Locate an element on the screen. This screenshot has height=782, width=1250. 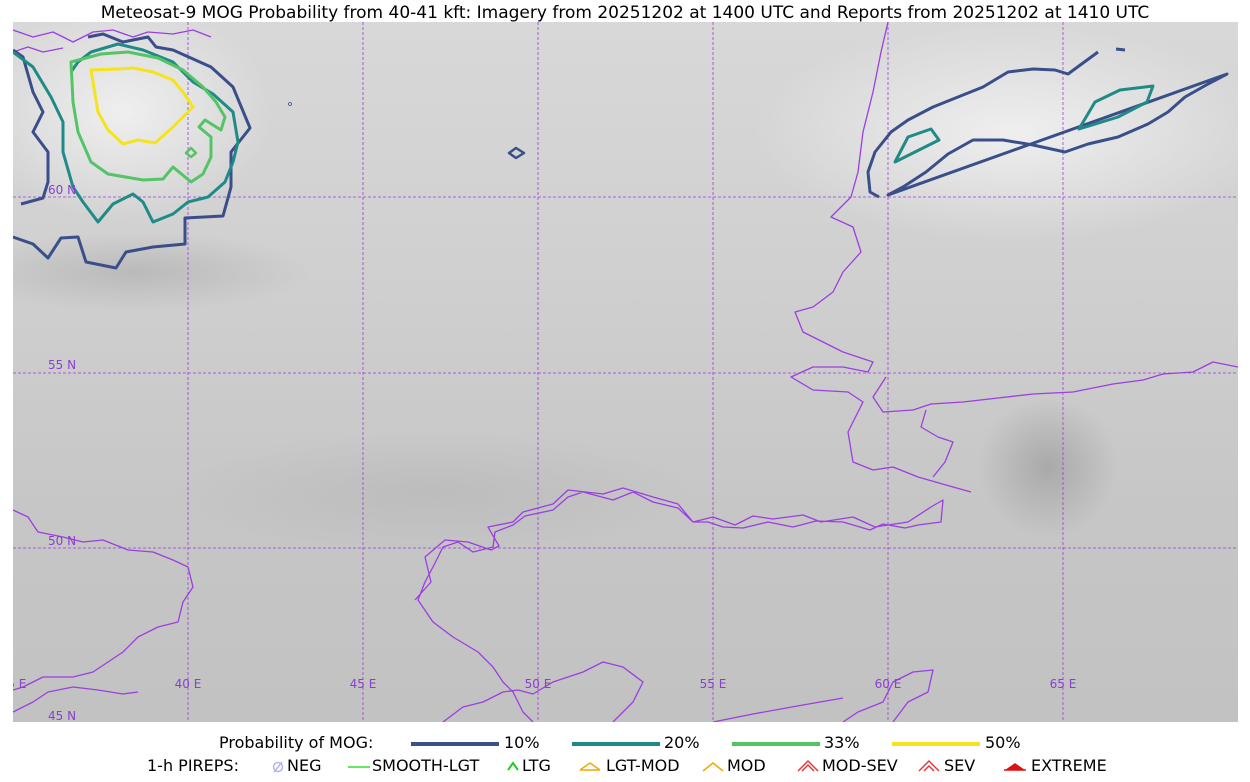
legend-label-ltg: LTG is located at coordinates (536, 765).